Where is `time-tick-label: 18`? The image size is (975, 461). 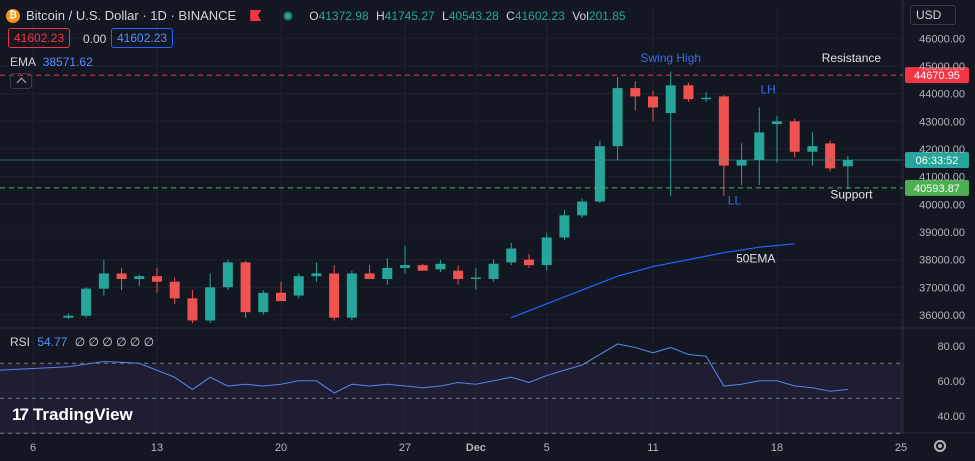 time-tick-label: 18 is located at coordinates (777, 448).